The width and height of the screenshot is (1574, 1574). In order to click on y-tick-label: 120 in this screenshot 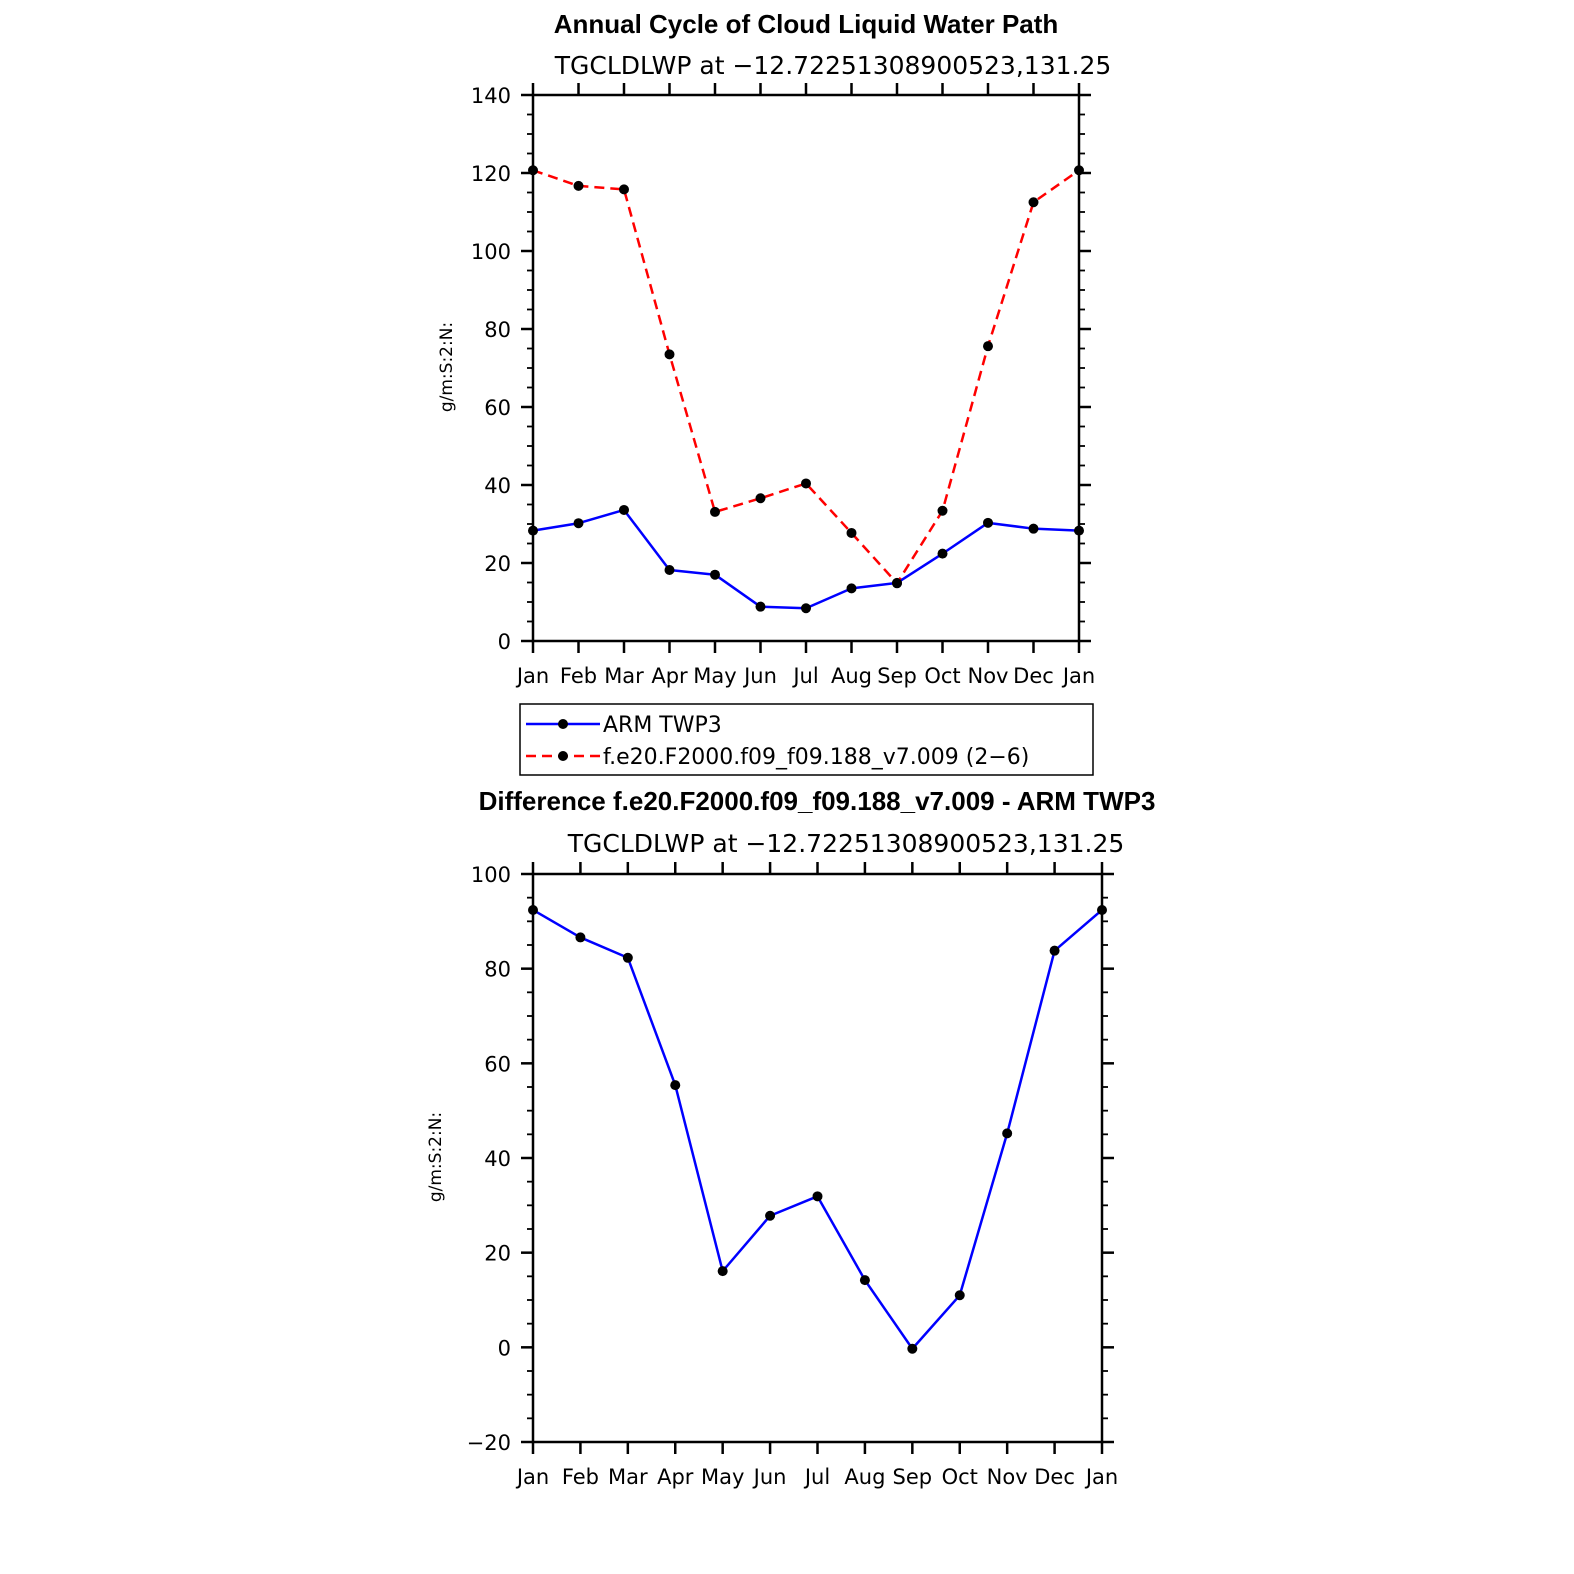, I will do `click(491, 174)`.